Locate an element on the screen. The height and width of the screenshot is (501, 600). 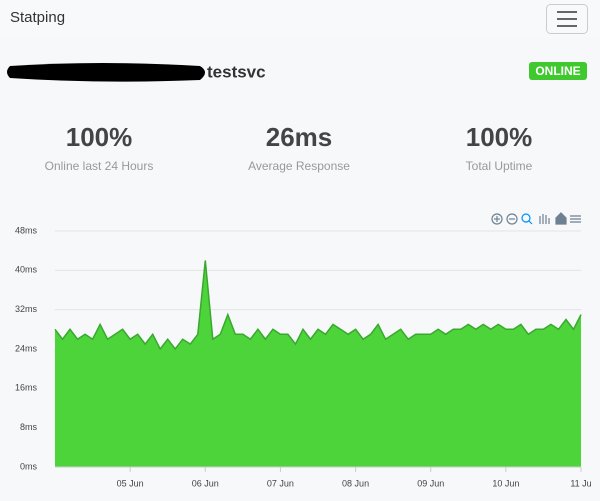
stat-label: Total Uptime is located at coordinates (499, 166).